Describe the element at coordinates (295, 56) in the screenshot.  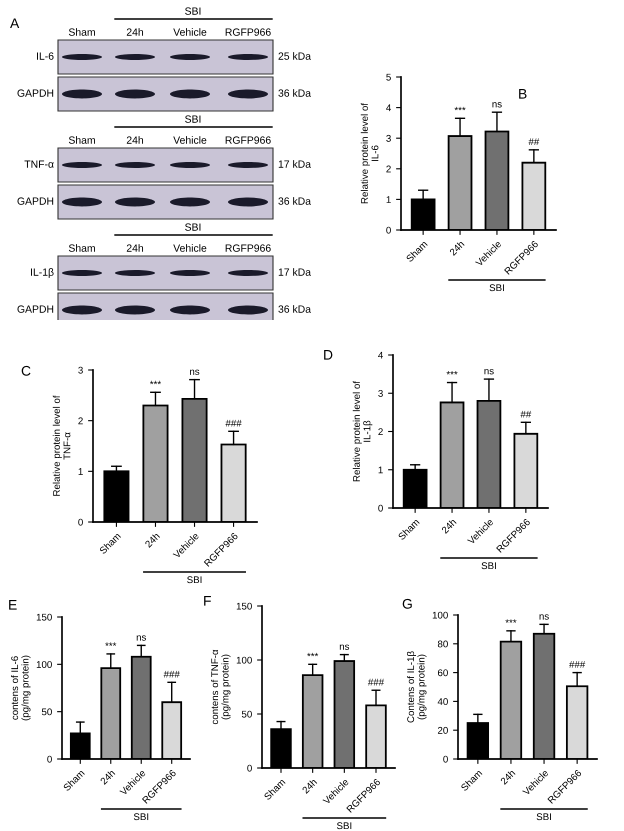
I see `text: 25 kDa` at that location.